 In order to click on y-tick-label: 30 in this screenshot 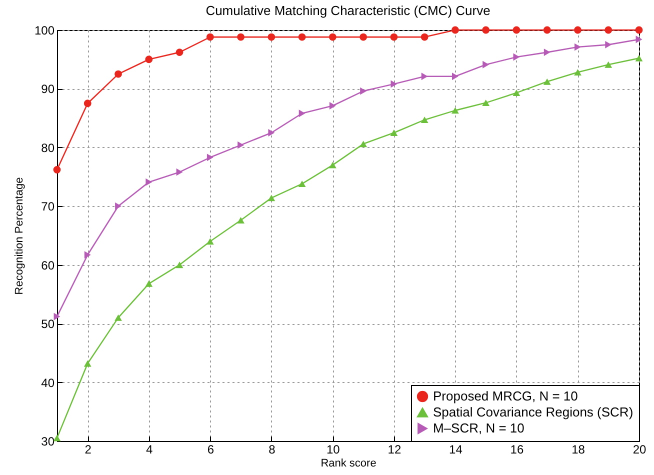, I will do `click(48, 441)`.